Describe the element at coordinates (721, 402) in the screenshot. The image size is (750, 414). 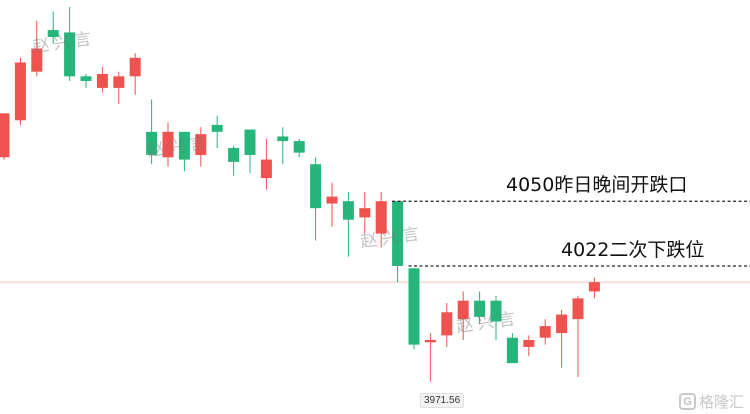
I see `brand-name: 格隆汇` at that location.